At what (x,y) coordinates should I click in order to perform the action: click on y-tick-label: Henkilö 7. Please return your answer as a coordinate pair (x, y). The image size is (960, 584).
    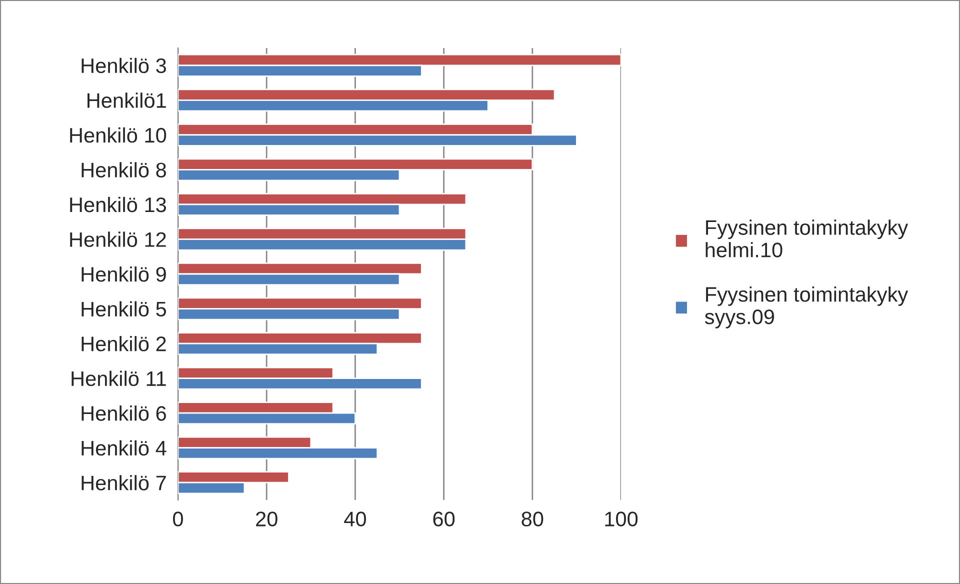
    Looking at the image, I should click on (124, 482).